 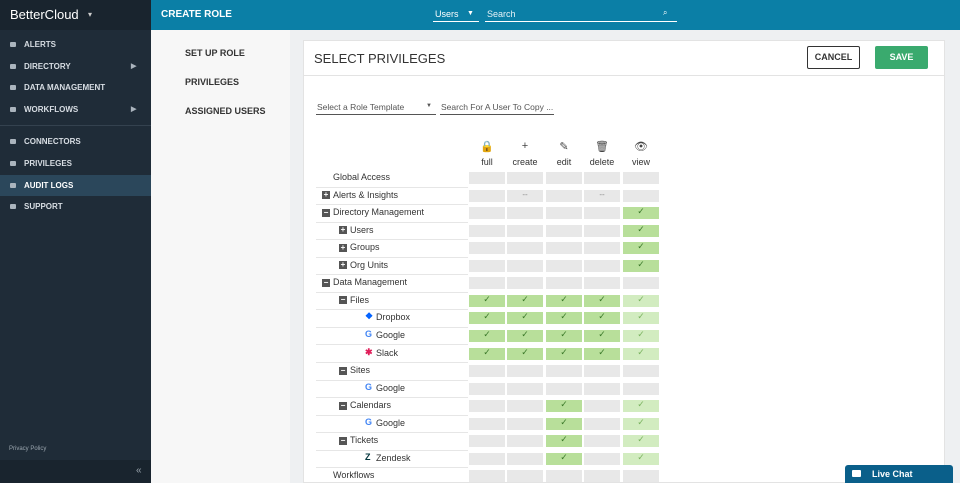 I want to click on save-button: SAVE, so click(x=901, y=57).